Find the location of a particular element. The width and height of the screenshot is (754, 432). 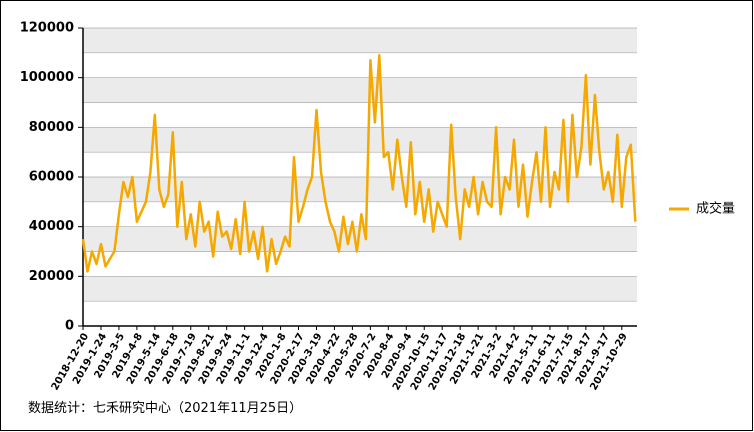

y-tick-label: 40000 is located at coordinates (51, 226).